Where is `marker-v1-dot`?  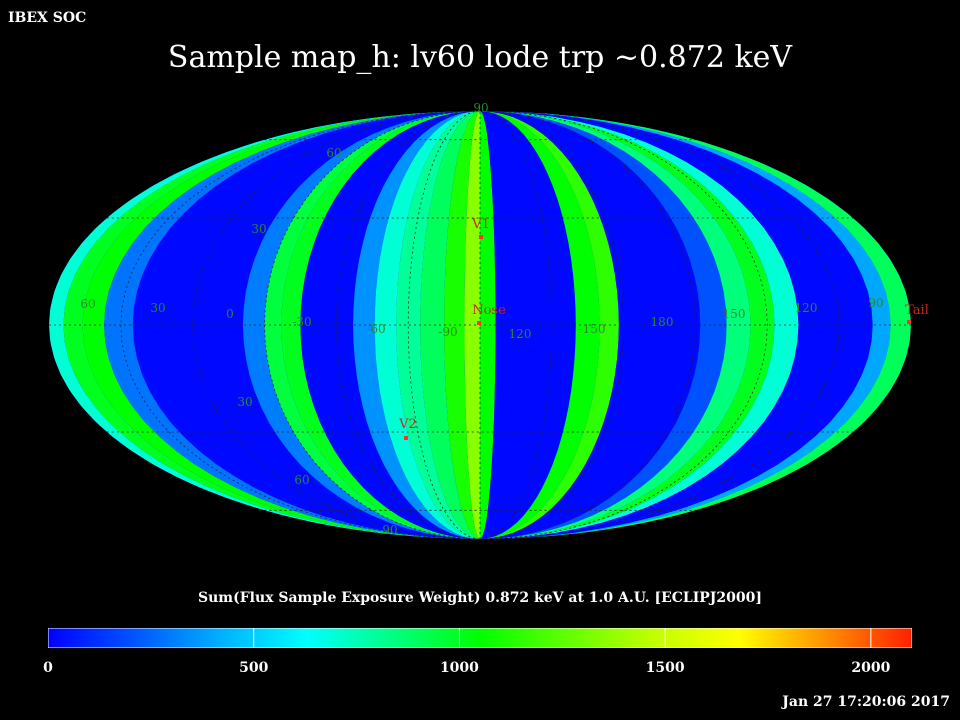 marker-v1-dot is located at coordinates (481, 237).